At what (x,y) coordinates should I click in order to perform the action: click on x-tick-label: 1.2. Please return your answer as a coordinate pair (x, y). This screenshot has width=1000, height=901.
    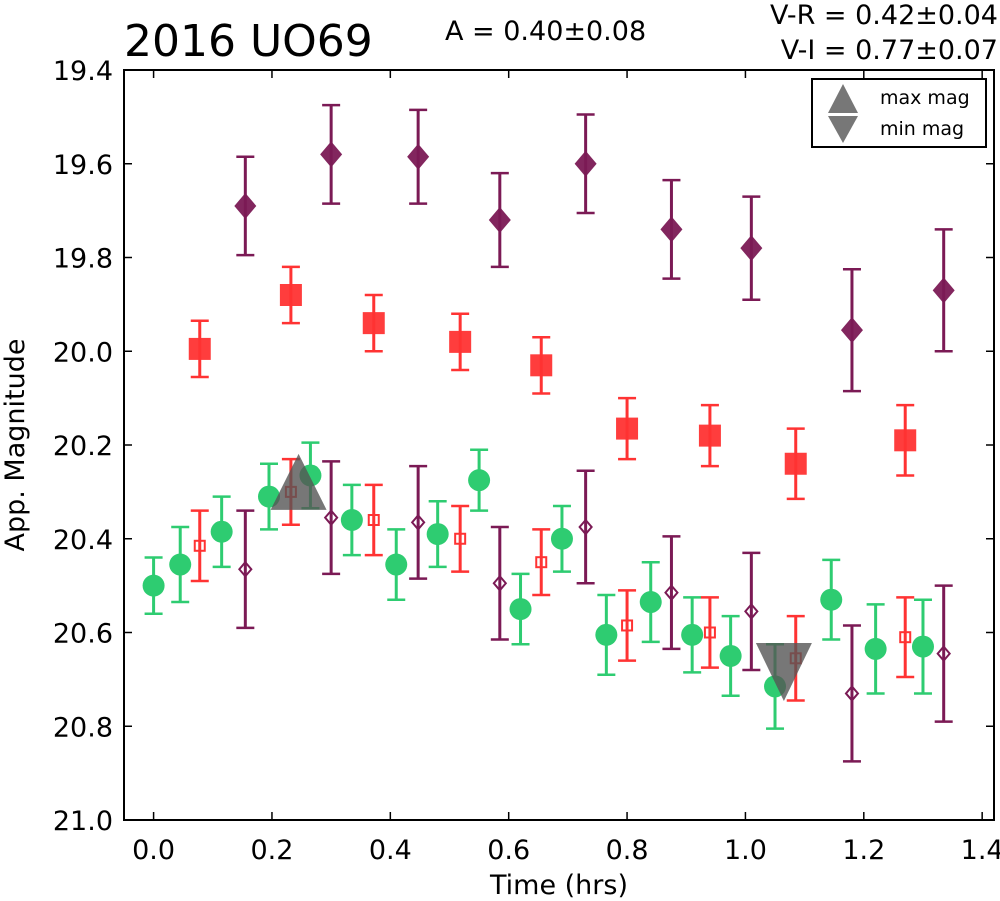
    Looking at the image, I should click on (863, 850).